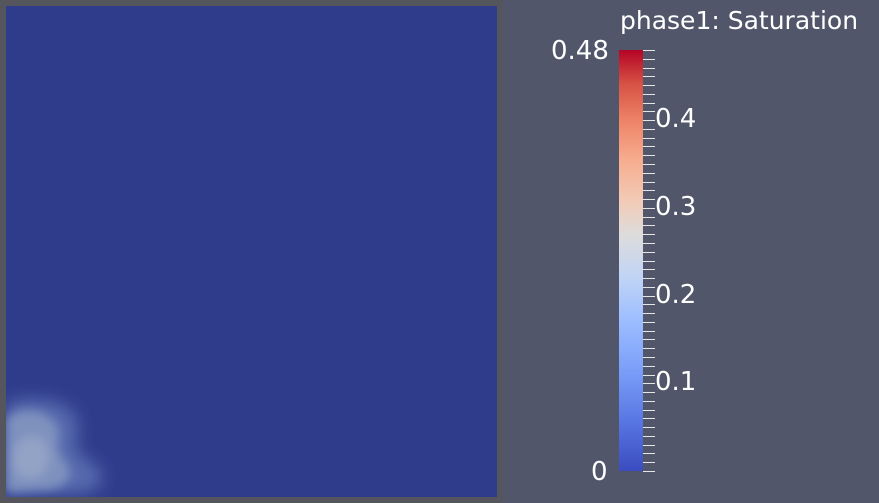 This screenshot has width=879, height=503. What do you see at coordinates (649, 261) in the screenshot?
I see `colorbar-ticks` at bounding box center [649, 261].